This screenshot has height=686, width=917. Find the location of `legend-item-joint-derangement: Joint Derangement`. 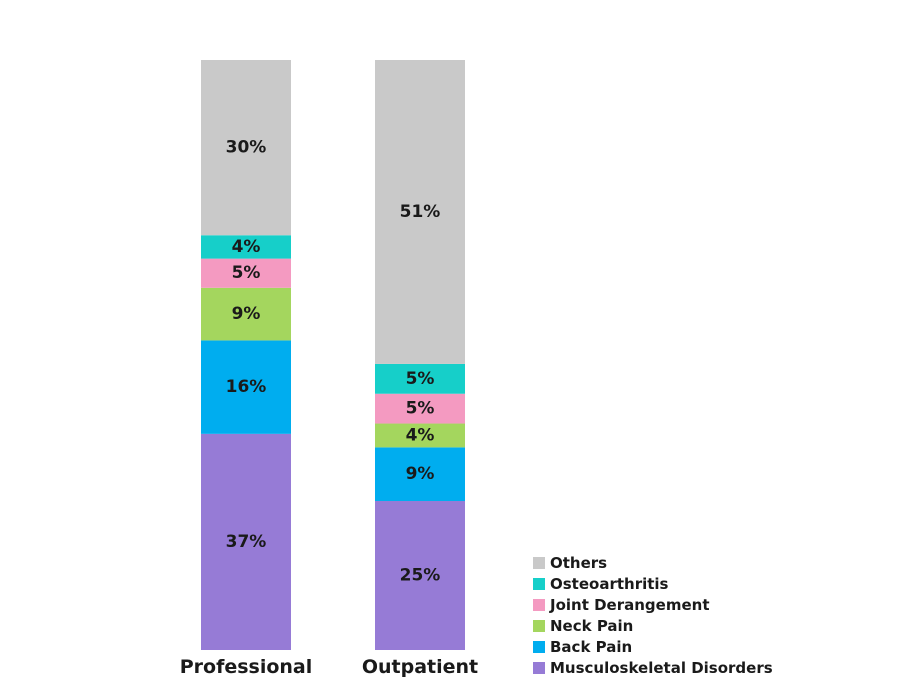

legend-item-joint-derangement: Joint Derangement is located at coordinates (621, 605).